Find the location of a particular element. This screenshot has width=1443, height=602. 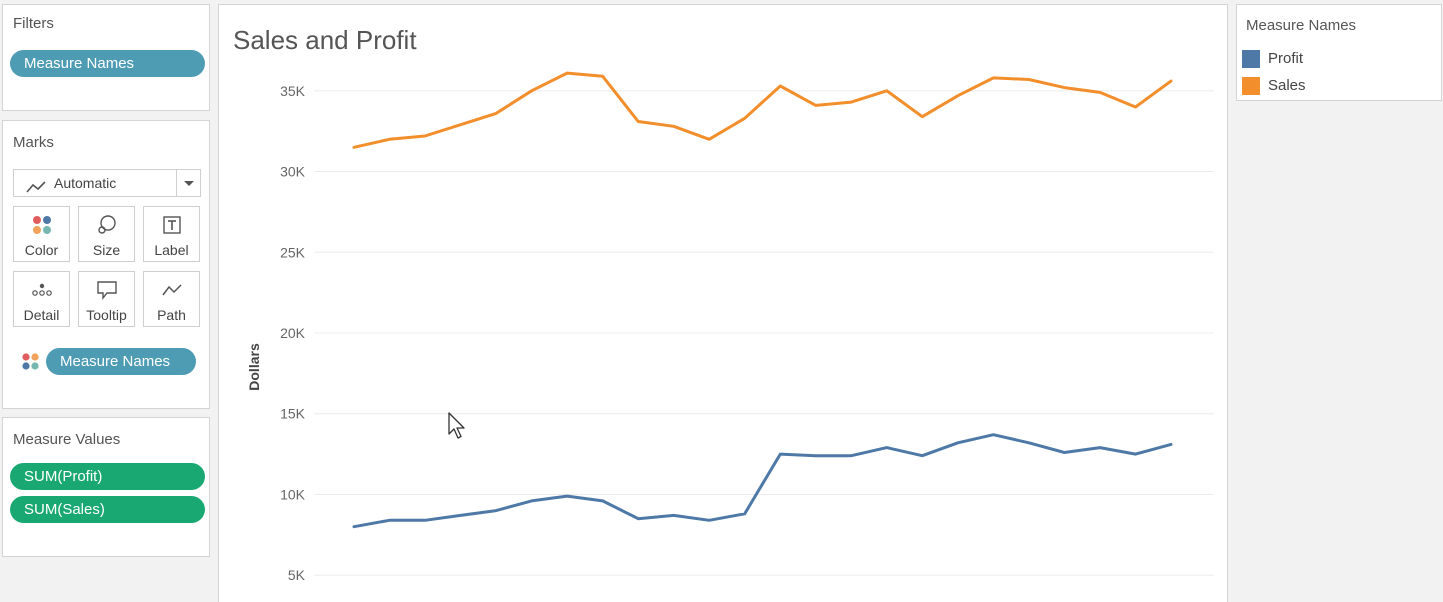

color-button-label: Color is located at coordinates (41, 250).